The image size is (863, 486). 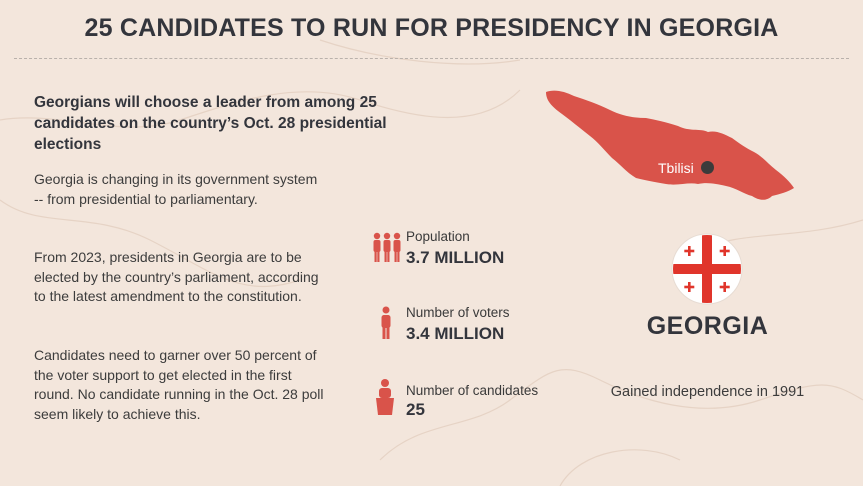 I want to click on people-group-icon, so click(x=387, y=247).